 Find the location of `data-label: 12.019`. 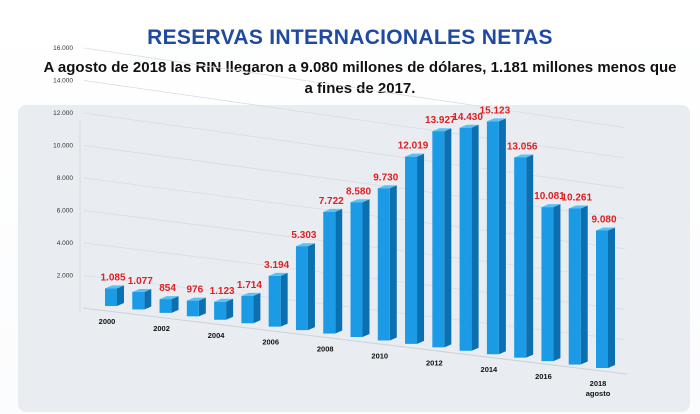

data-label: 12.019 is located at coordinates (413, 146).